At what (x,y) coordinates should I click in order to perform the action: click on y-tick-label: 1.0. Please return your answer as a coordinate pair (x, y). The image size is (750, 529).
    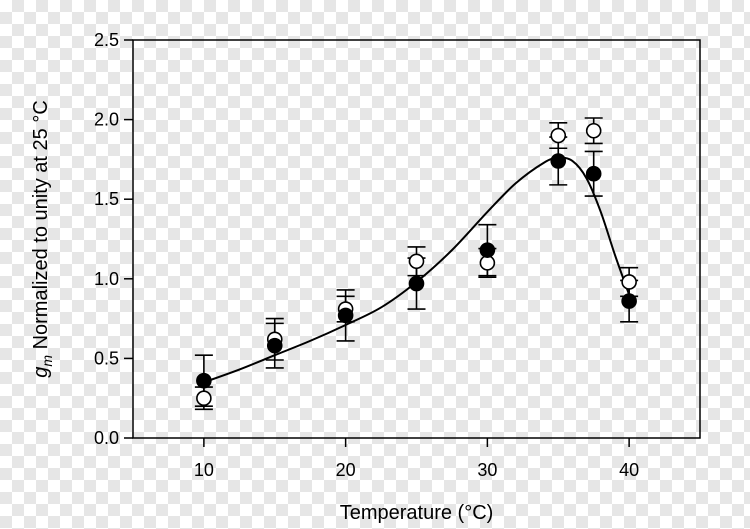
    Looking at the image, I should click on (106, 279).